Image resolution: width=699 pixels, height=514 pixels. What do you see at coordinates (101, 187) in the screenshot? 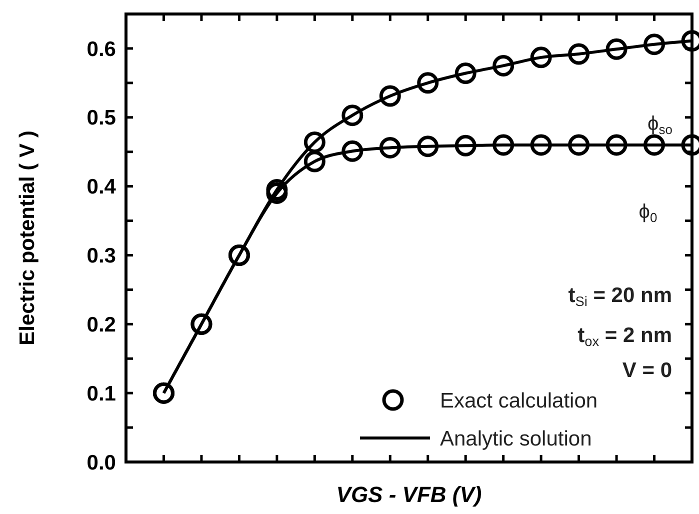
I see `y-tick-label: 0.4` at bounding box center [101, 187].